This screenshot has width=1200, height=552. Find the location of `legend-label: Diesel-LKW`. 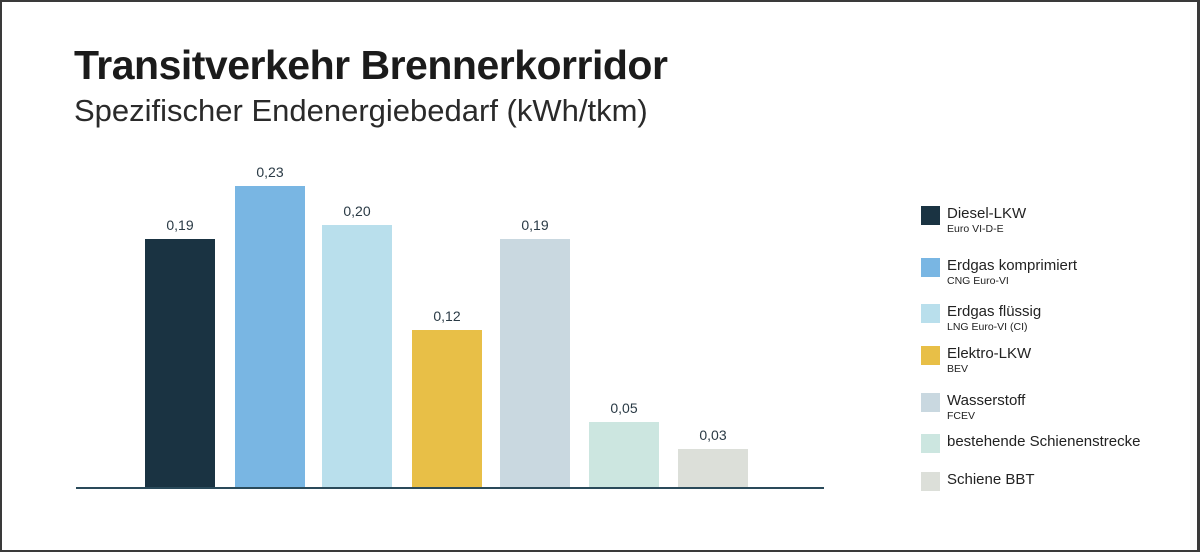

legend-label: Diesel-LKW is located at coordinates (987, 213).